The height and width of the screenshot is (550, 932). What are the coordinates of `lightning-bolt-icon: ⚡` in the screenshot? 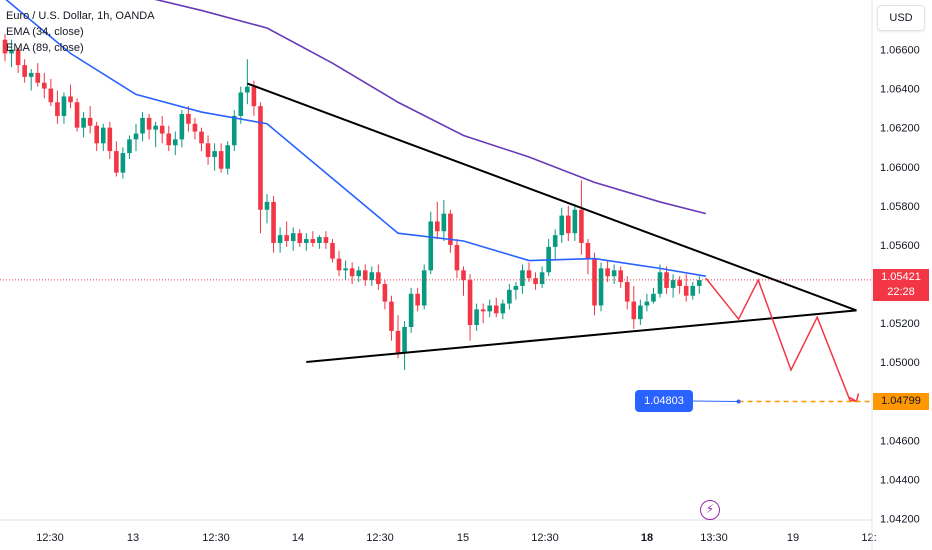 It's located at (710, 510).